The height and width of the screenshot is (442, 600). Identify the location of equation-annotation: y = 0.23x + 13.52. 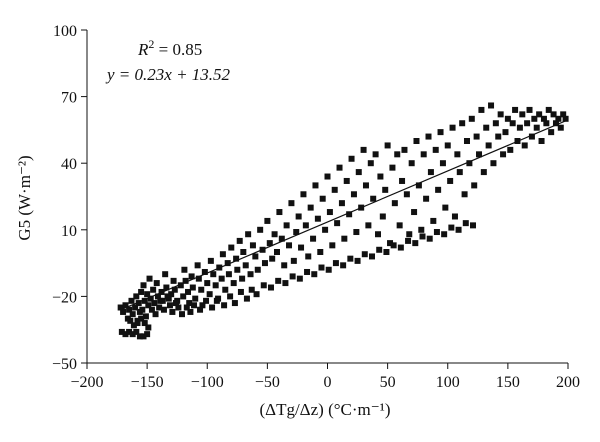
(168, 74).